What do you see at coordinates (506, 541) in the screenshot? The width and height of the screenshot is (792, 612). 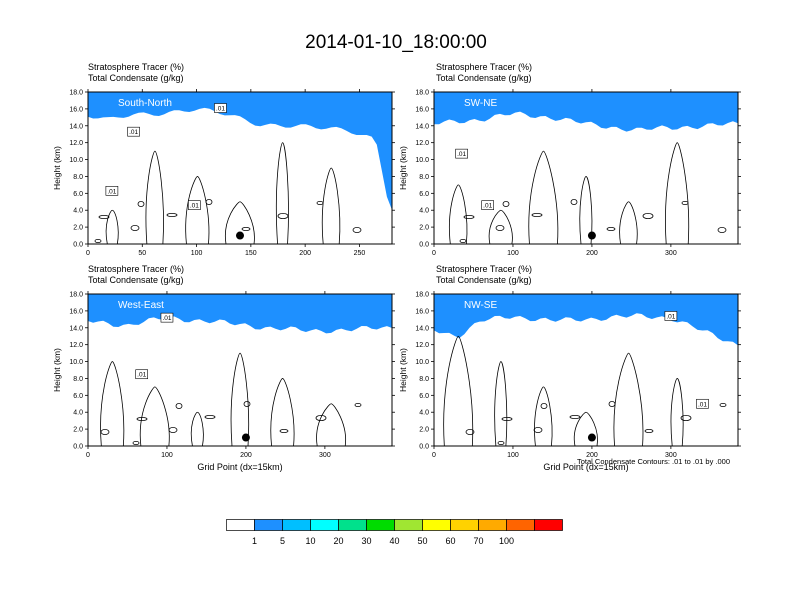 I see `colorbar-label: 100` at bounding box center [506, 541].